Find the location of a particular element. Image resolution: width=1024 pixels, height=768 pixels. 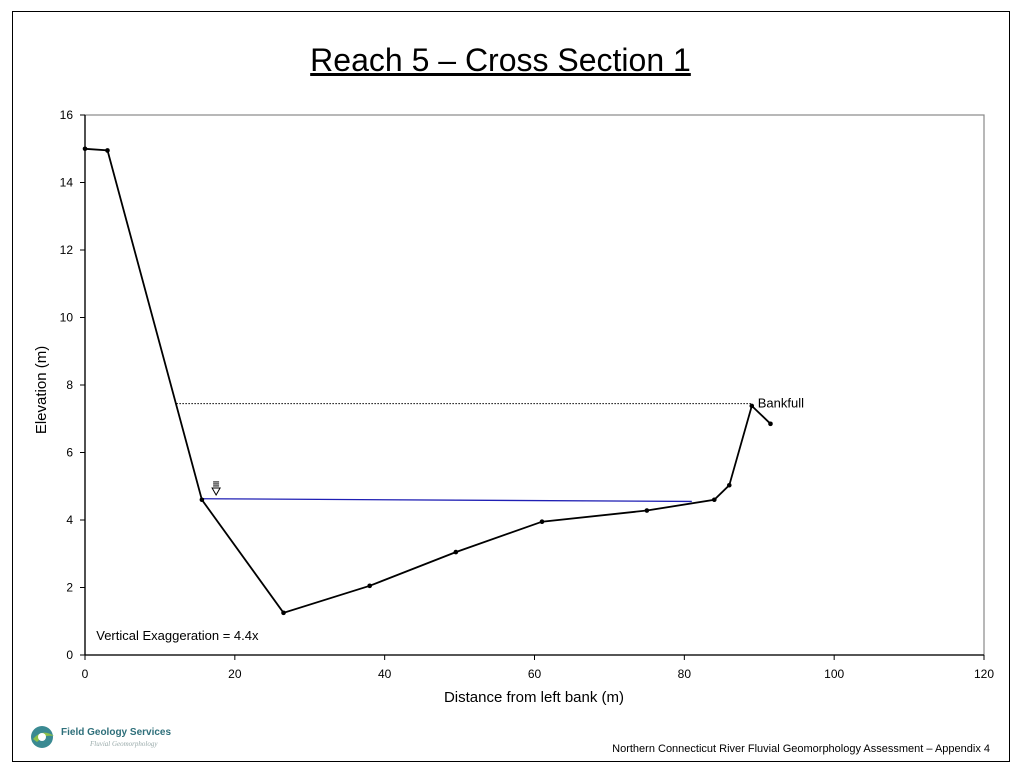

x-tick-label: 120 is located at coordinates (984, 674).